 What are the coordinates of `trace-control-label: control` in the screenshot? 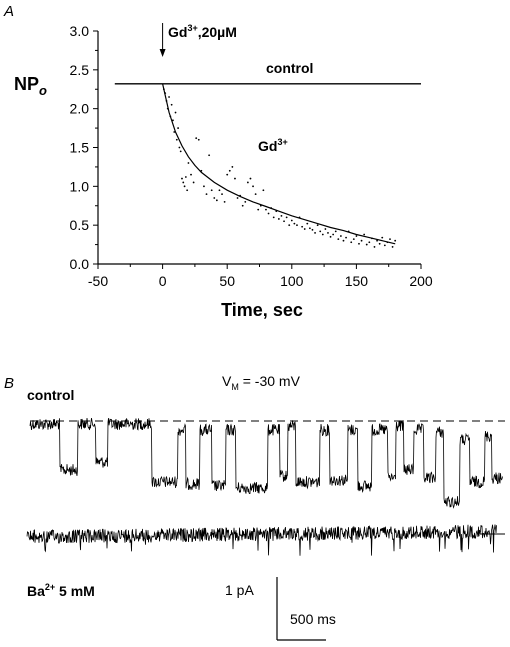 It's located at (50, 395).